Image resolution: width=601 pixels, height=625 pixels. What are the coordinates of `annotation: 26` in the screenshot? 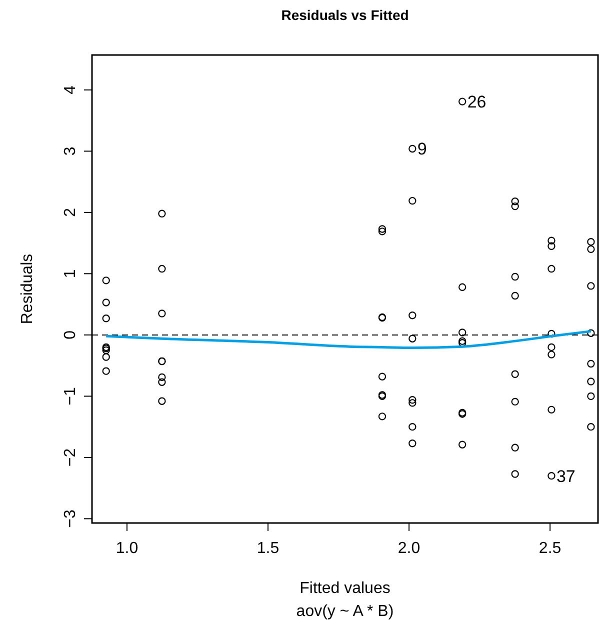 It's located at (476, 102).